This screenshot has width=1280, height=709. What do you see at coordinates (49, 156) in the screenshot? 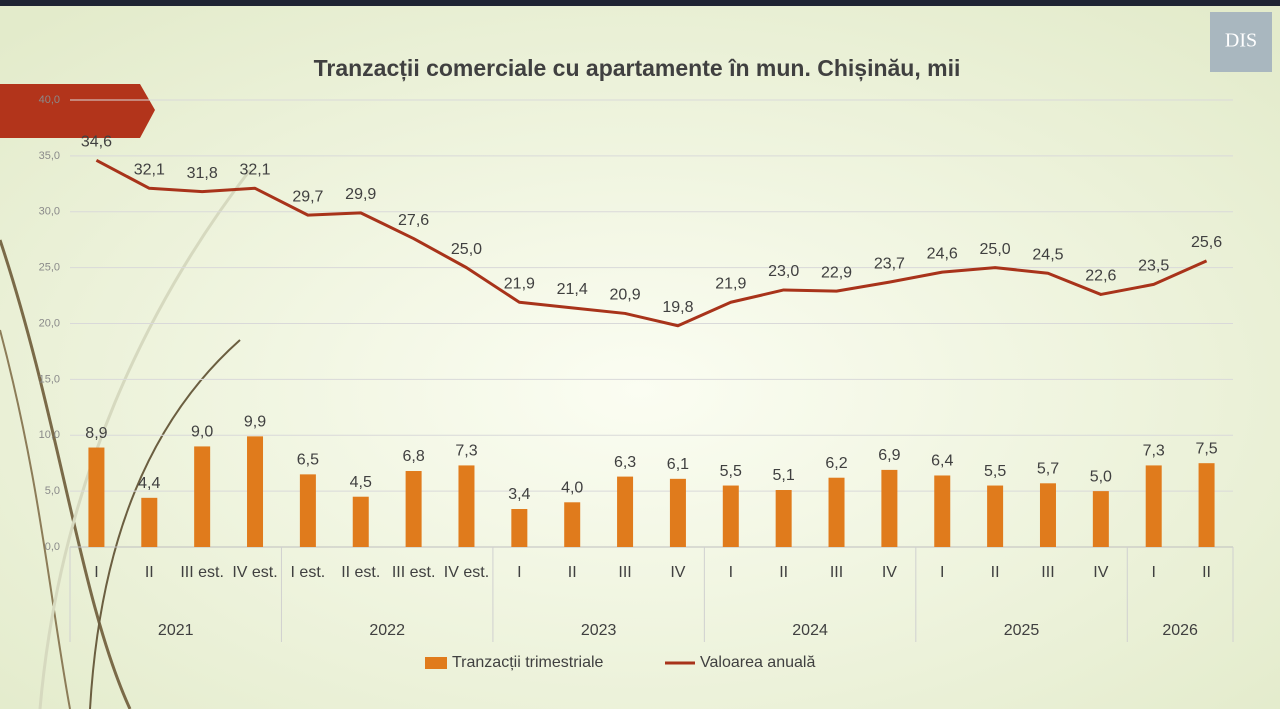
I see `y-tick-label: 35,0` at bounding box center [49, 156].